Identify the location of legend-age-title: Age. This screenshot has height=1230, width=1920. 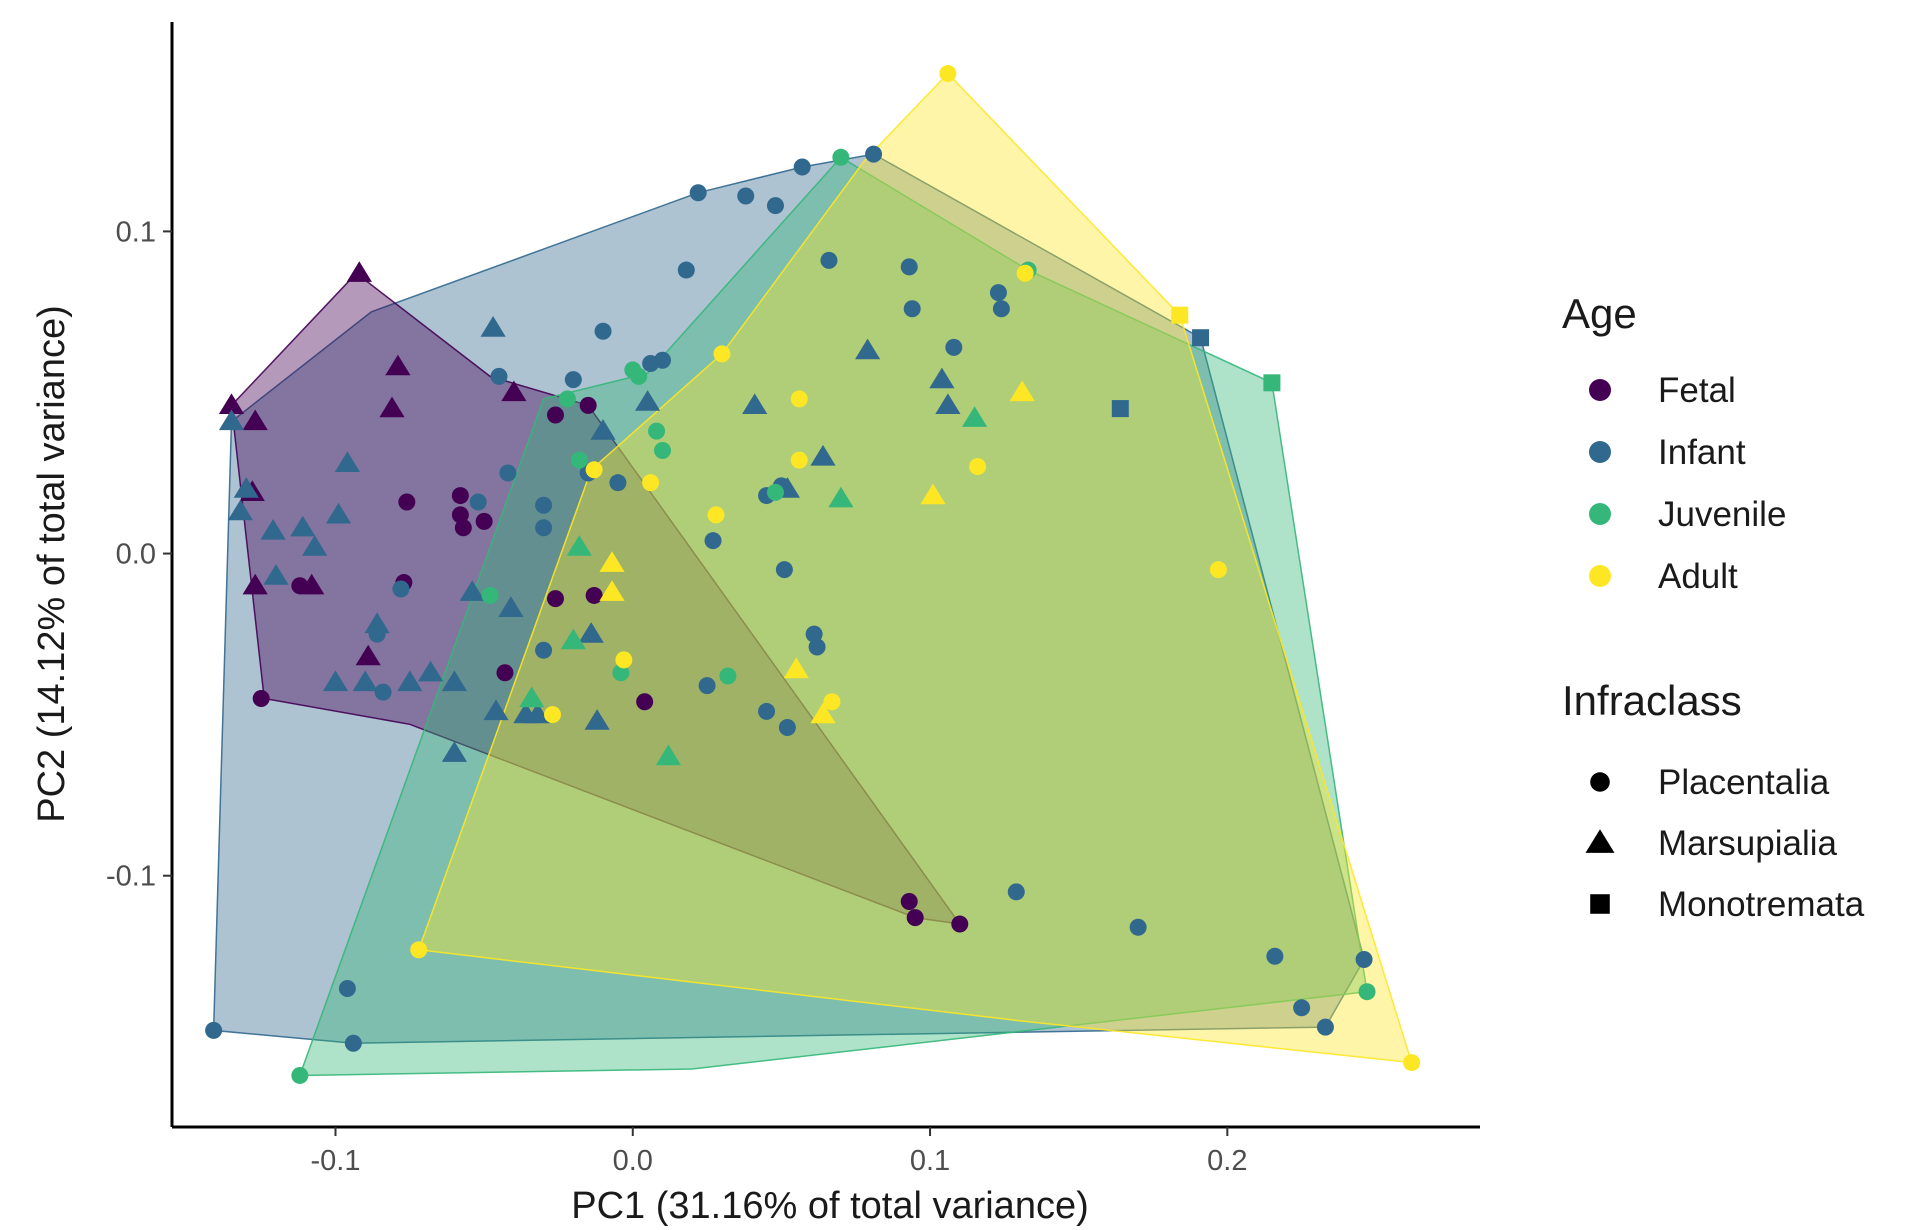
(1599, 313).